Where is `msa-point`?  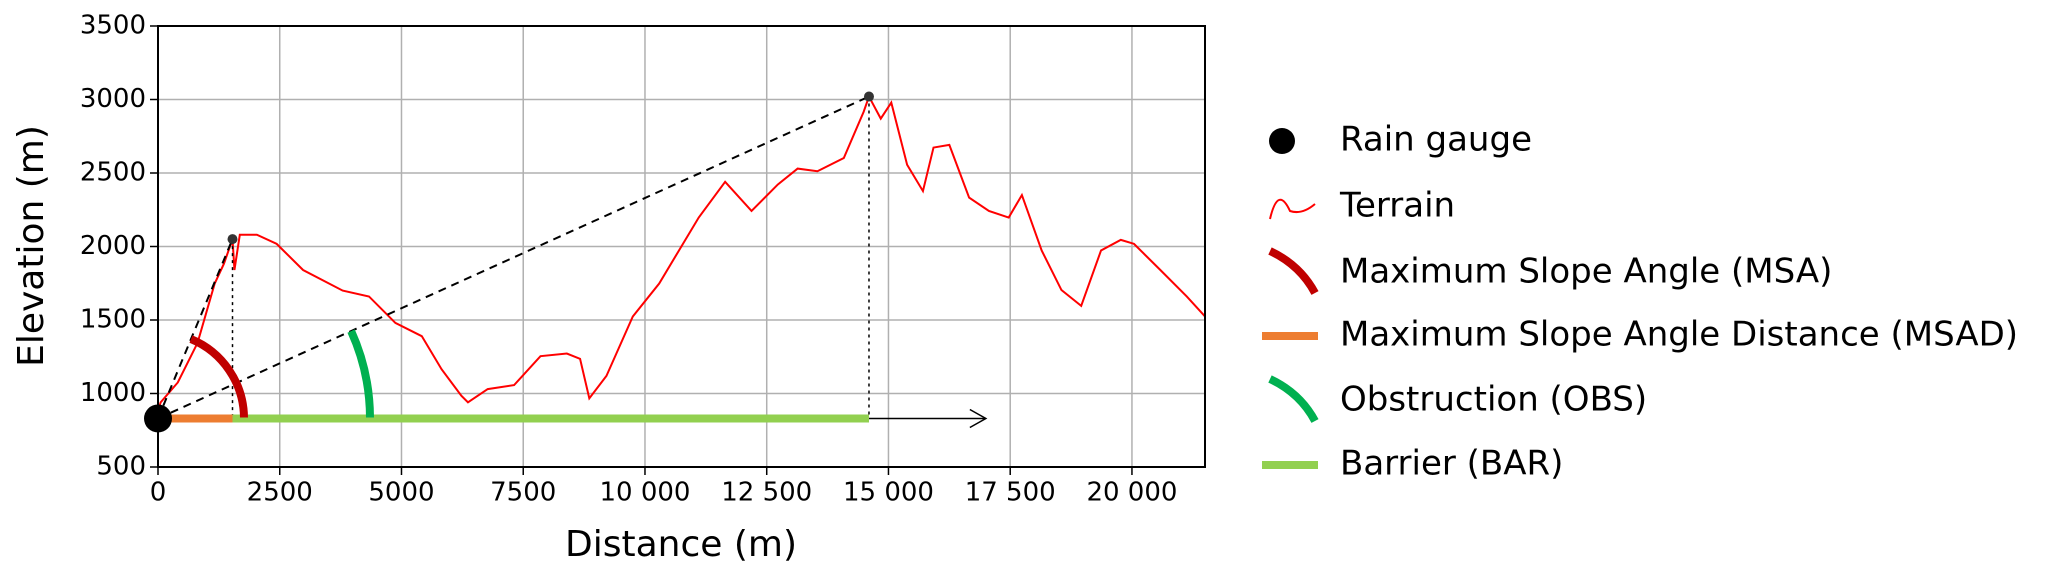
msa-point is located at coordinates (232, 239).